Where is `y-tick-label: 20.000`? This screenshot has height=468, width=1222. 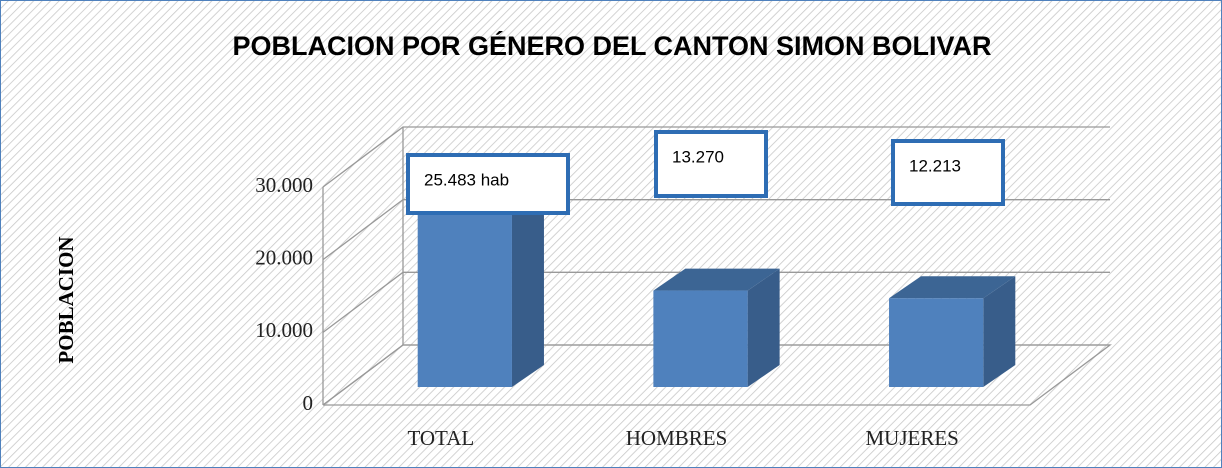
y-tick-label: 20.000 is located at coordinates (284, 257).